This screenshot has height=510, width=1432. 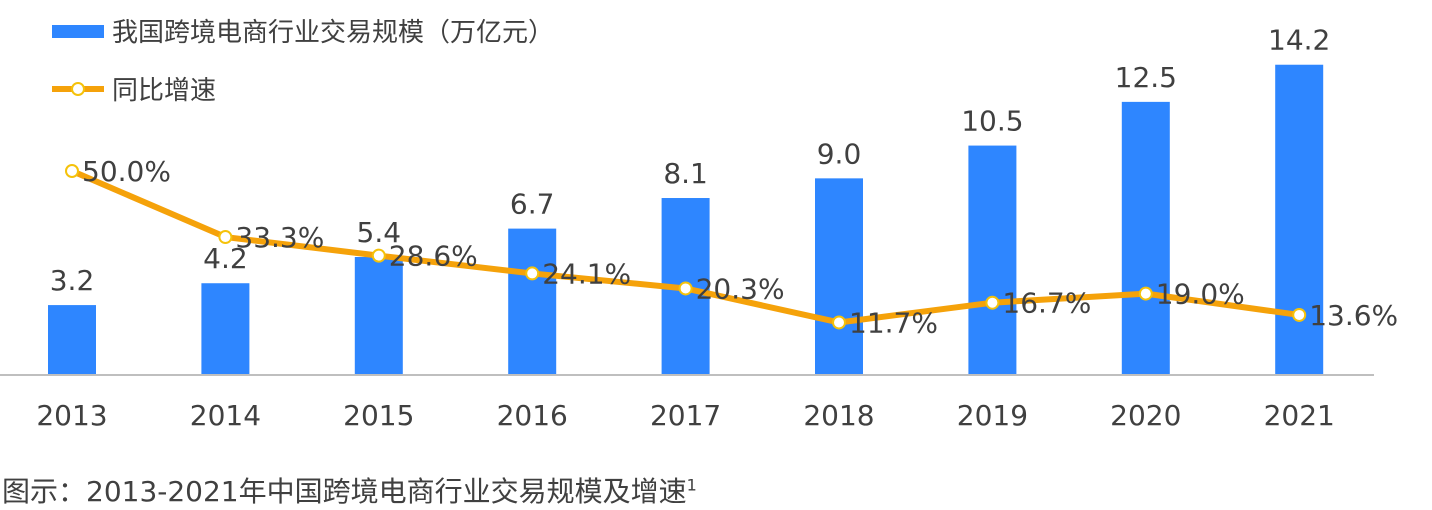 What do you see at coordinates (225, 258) in the screenshot?
I see `bar-label: 4.2` at bounding box center [225, 258].